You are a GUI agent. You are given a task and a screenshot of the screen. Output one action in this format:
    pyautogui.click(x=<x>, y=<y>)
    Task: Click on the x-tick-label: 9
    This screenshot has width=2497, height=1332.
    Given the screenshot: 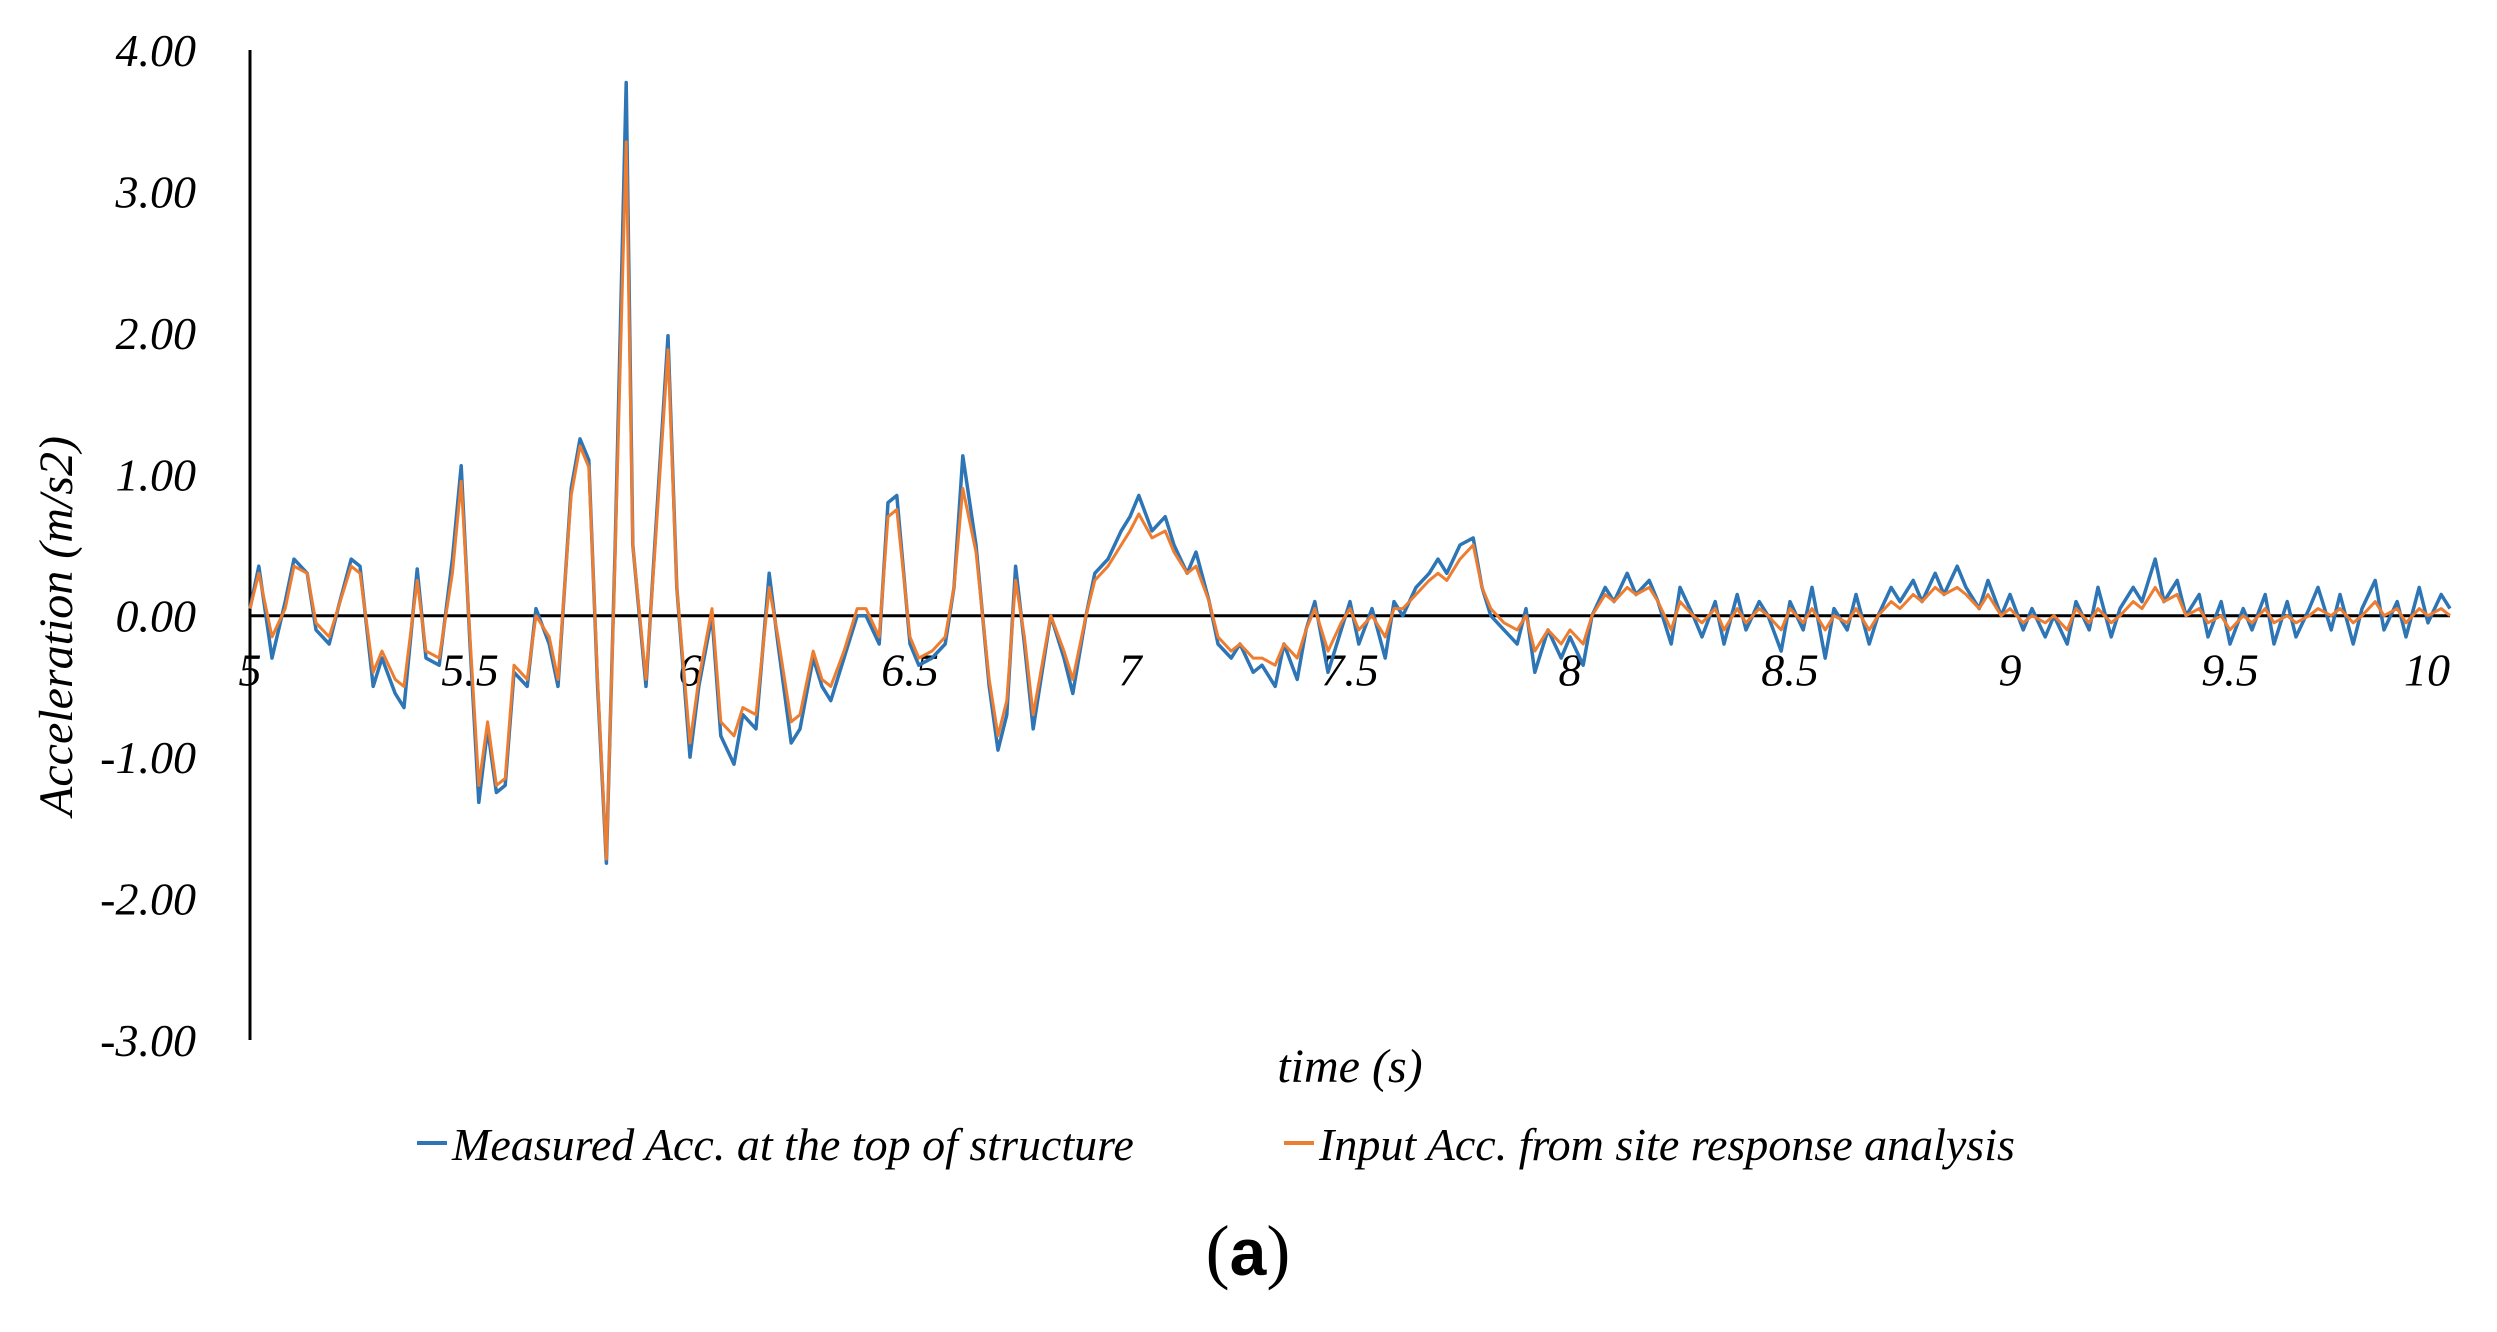 What is the action you would take?
    pyautogui.click(x=2010, y=670)
    